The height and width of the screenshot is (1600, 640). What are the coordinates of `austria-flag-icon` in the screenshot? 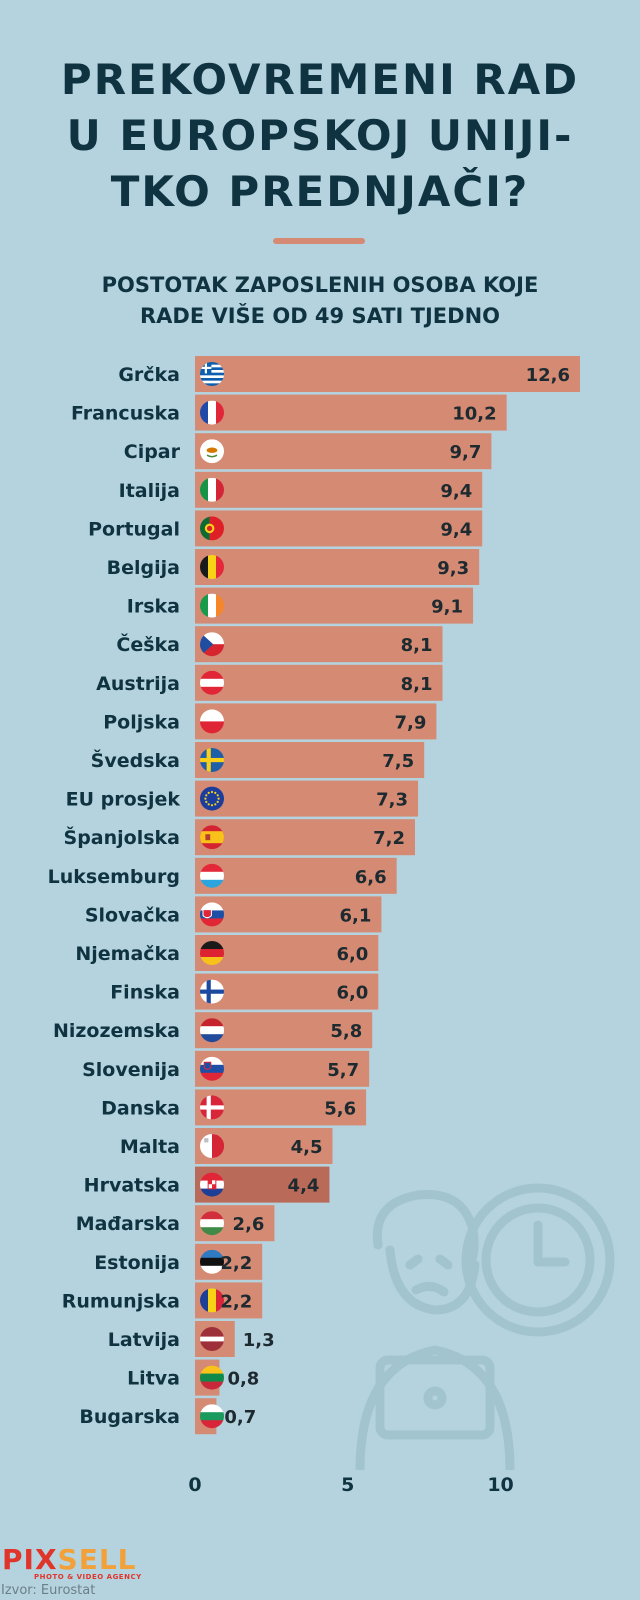 It's located at (212, 682).